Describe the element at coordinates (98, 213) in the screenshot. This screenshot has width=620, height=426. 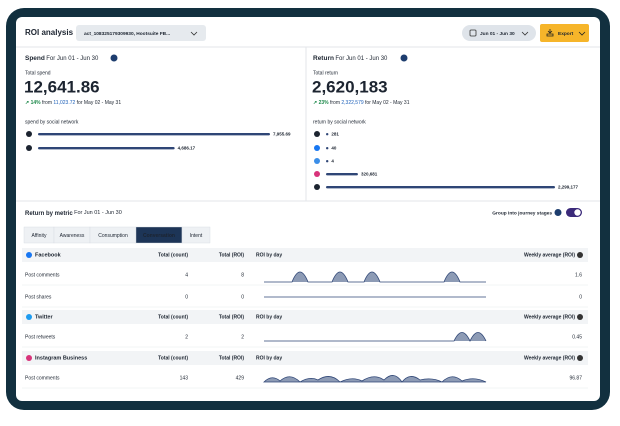
I see `metrics-period: For Jun 01 - Jun 30` at that location.